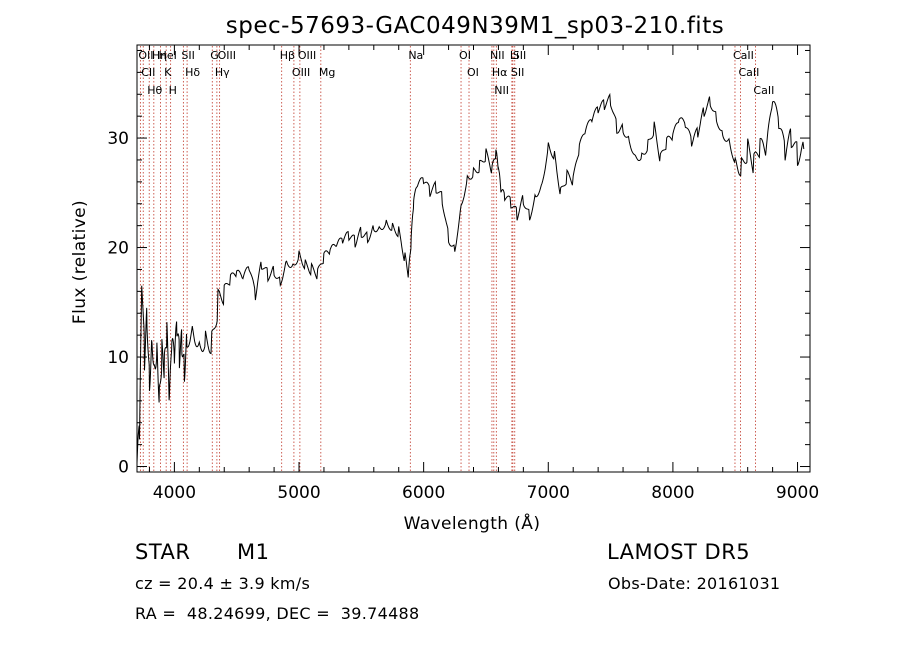 The height and width of the screenshot is (649, 900). I want to click on line-label-22: Li, so click(514, 55).